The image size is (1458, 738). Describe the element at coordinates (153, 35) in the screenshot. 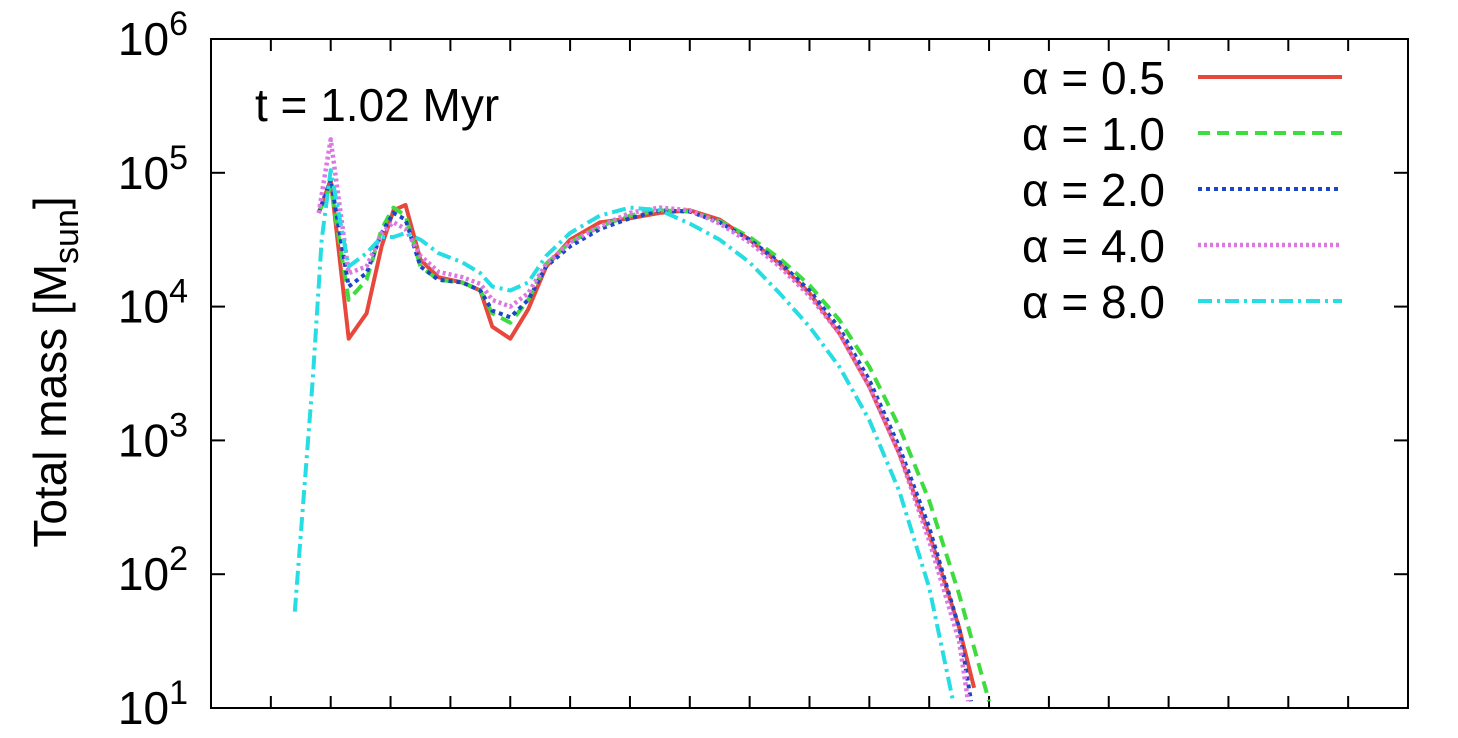

I see `y-tick-label-5: 10⁶` at that location.